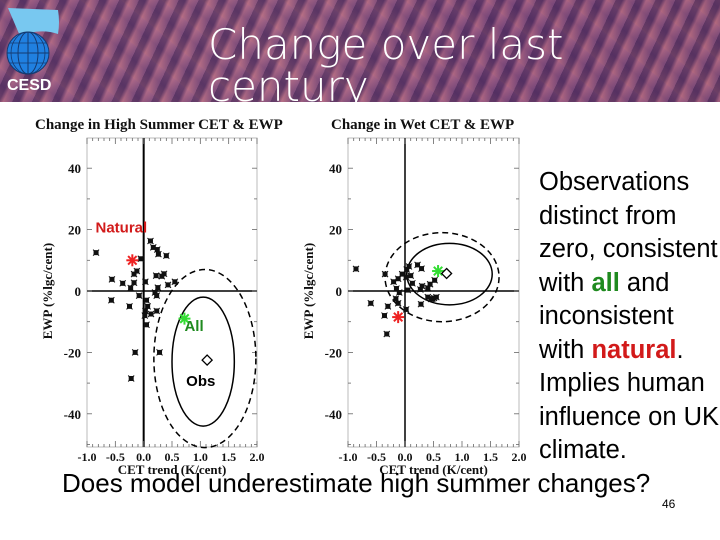  What do you see at coordinates (438, 271) in the screenshot?
I see `all-asterisk-icon` at bounding box center [438, 271].